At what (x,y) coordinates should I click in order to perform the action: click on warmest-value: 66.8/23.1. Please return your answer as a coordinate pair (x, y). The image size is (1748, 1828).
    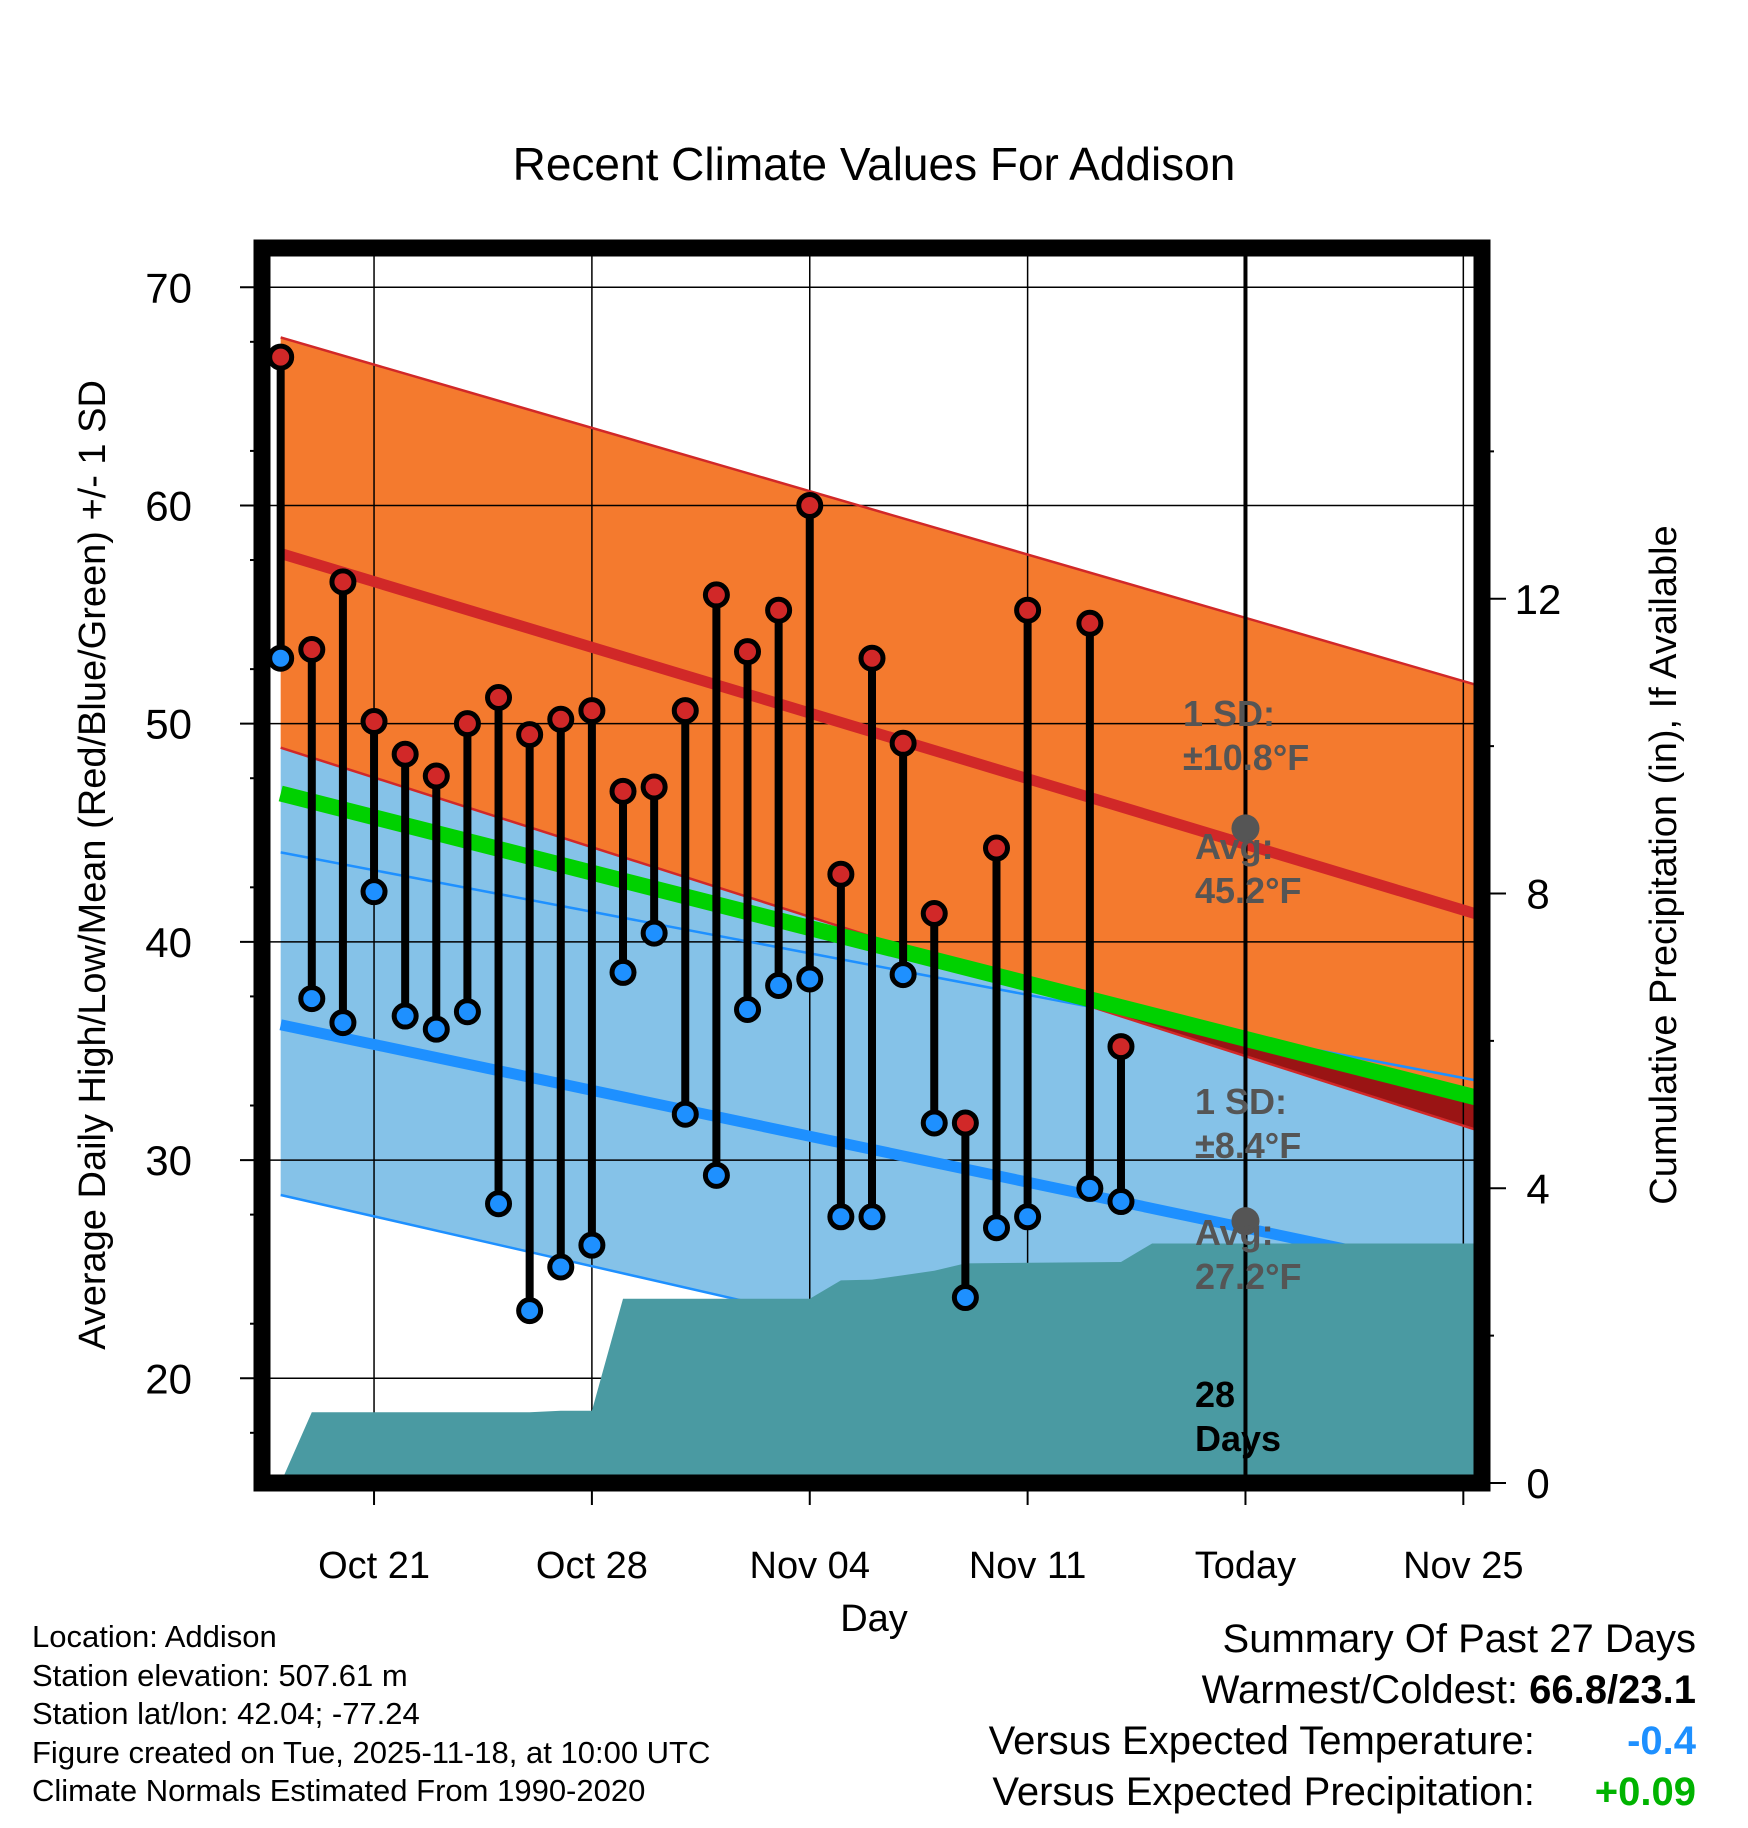
    Looking at the image, I should click on (1612, 1690).